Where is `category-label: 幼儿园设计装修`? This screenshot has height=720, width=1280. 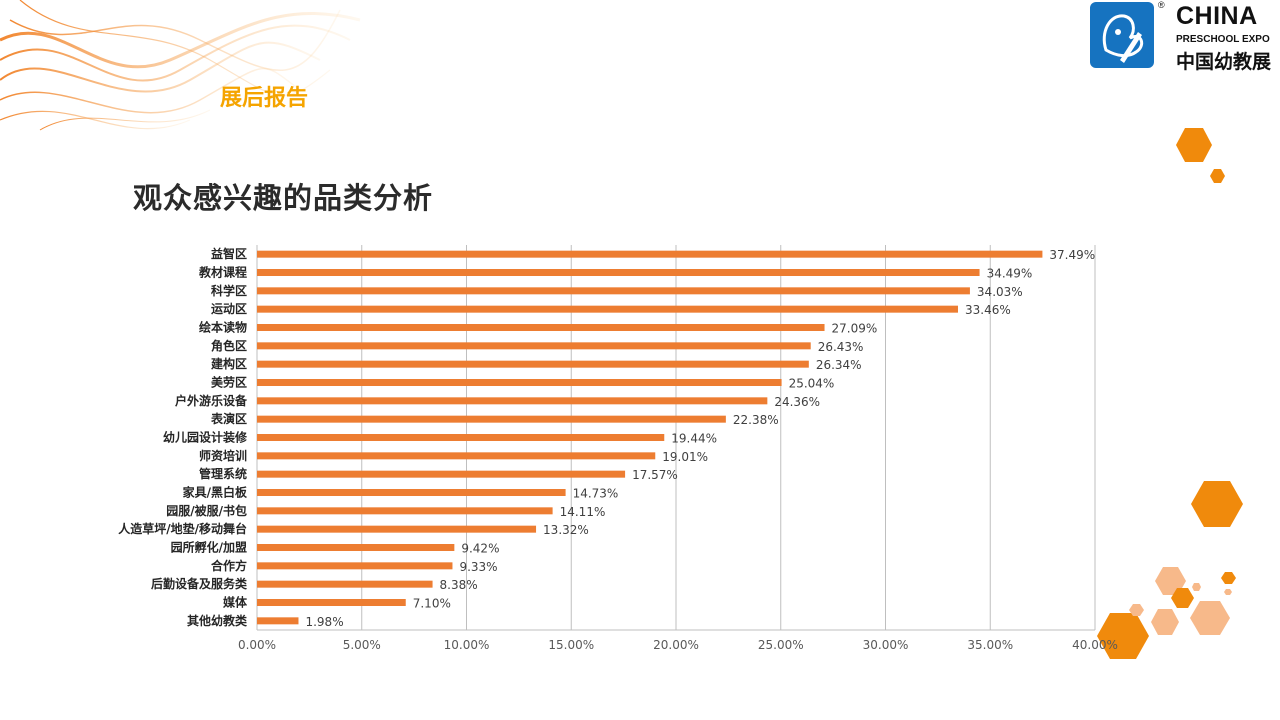
category-label: 幼儿园设计装修 is located at coordinates (205, 437).